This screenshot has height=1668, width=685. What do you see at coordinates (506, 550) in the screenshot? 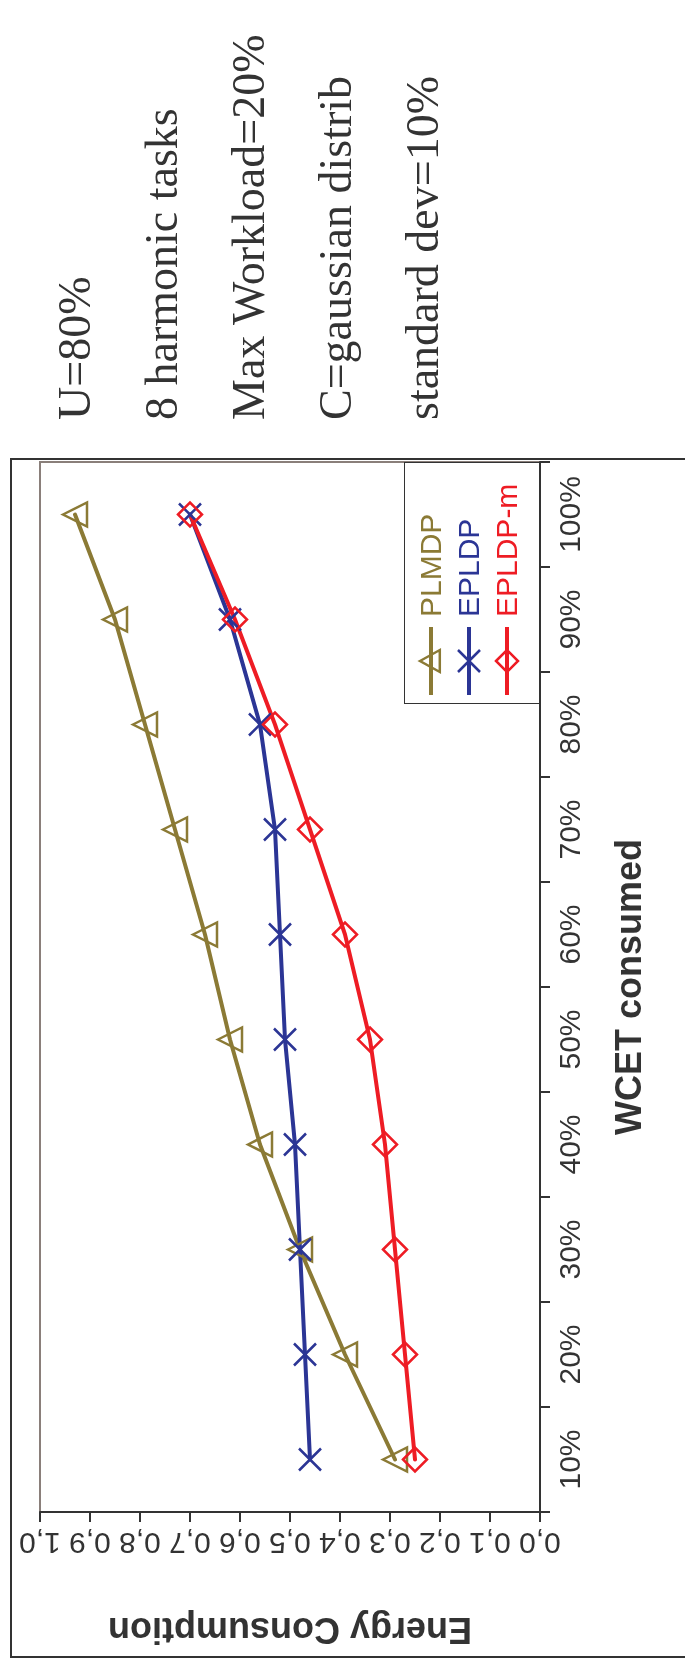
I see `text: EPLDP-m` at bounding box center [506, 550].